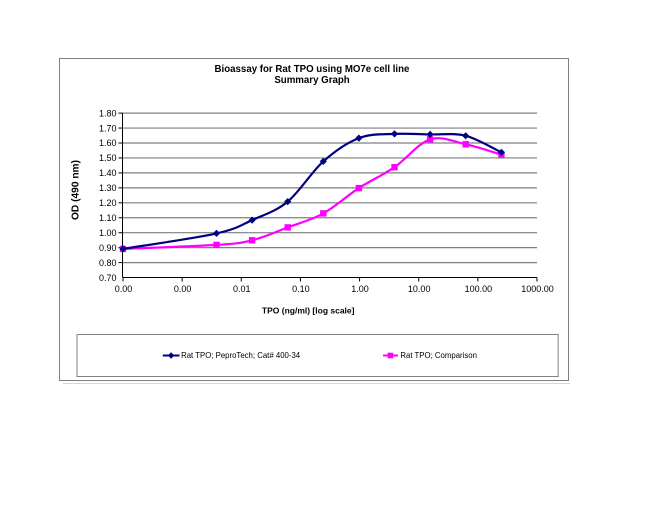 The image size is (650, 507). I want to click on svg-text: 0.70, so click(108, 278).